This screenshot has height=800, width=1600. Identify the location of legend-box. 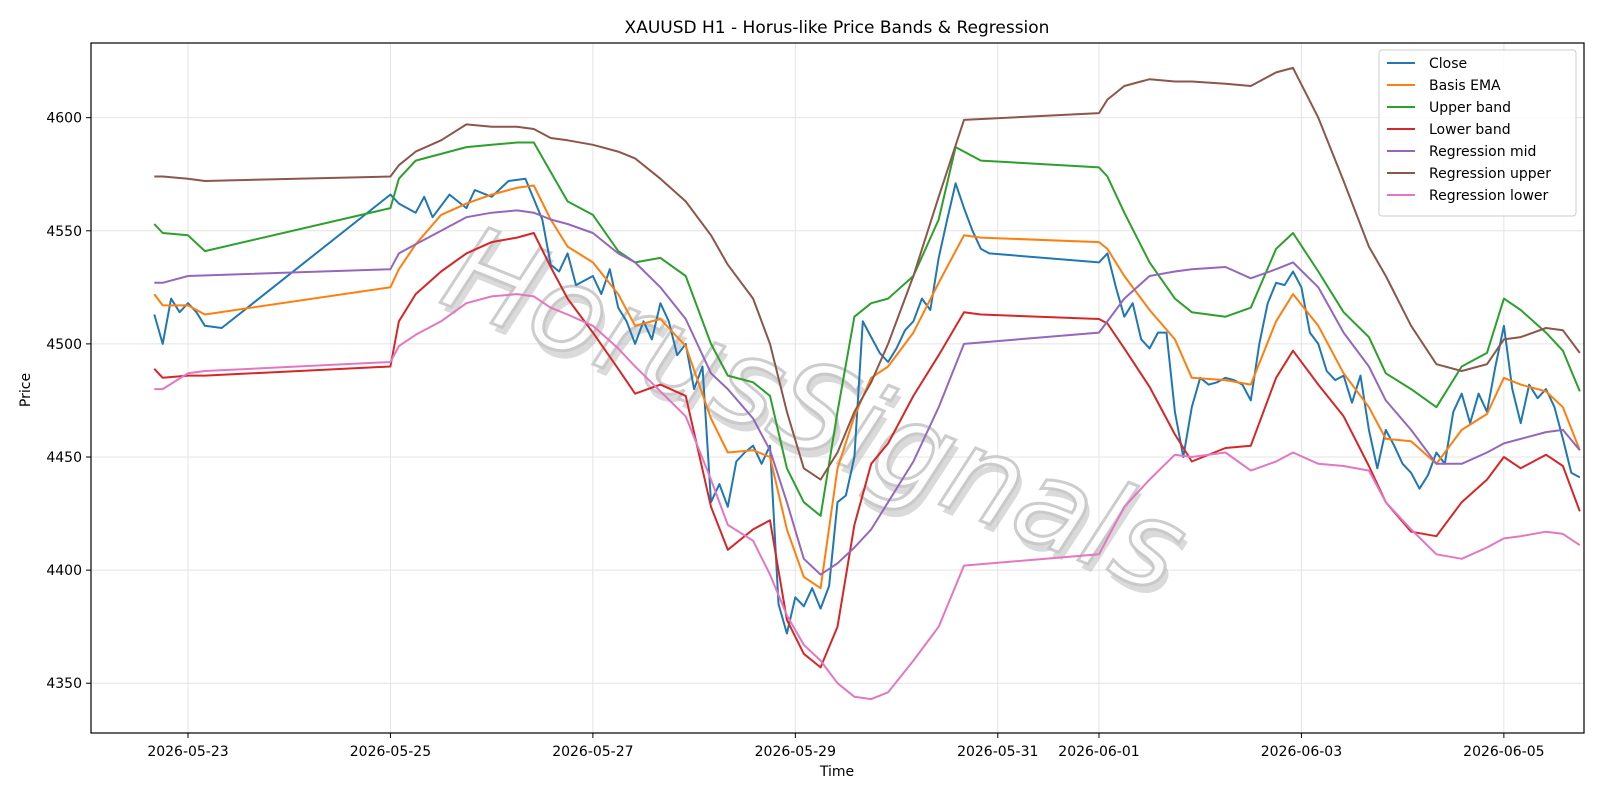
(1477, 133).